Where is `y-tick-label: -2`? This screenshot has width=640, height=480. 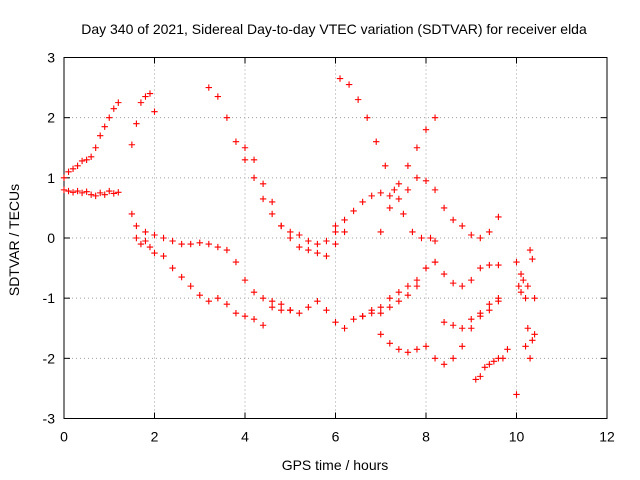 y-tick-label: -2 is located at coordinates (49, 358).